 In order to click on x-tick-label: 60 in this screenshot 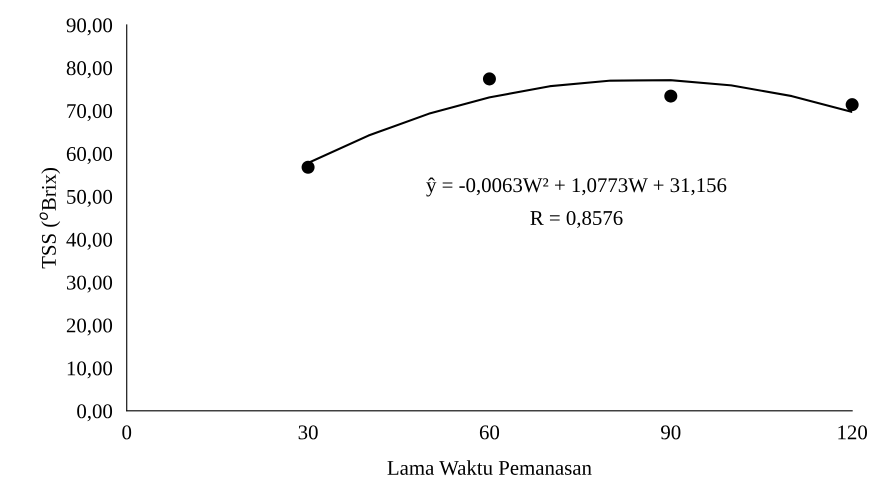, I will do `click(490, 432)`.